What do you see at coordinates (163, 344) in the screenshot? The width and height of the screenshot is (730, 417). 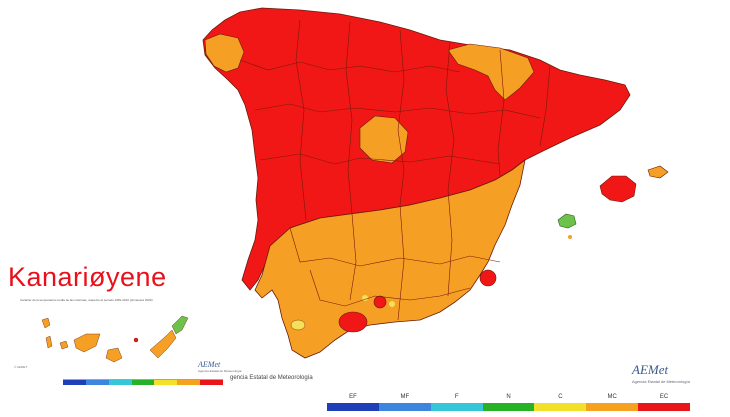 I see `fuerteventura-island` at bounding box center [163, 344].